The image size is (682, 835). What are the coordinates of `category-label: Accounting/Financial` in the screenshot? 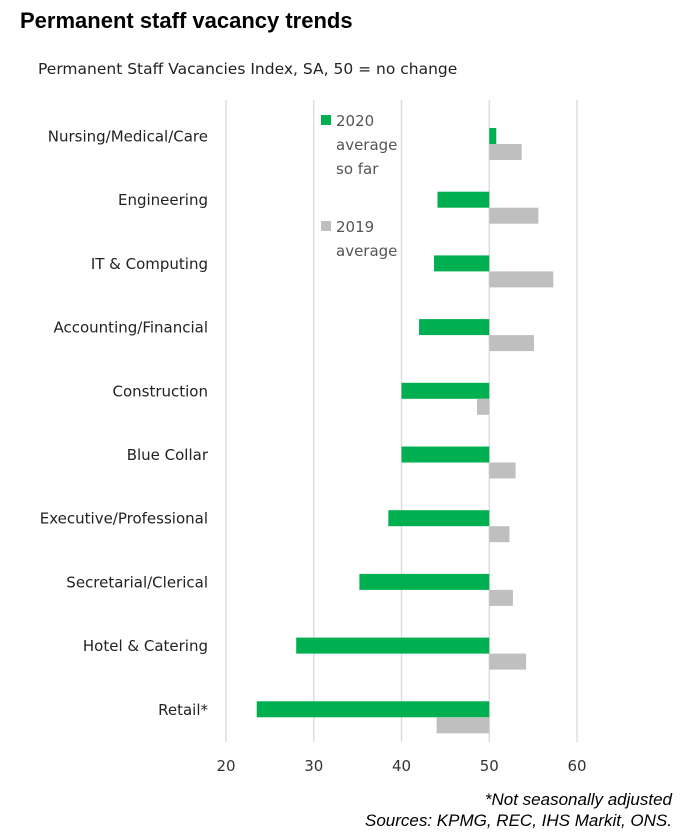 It's located at (131, 328).